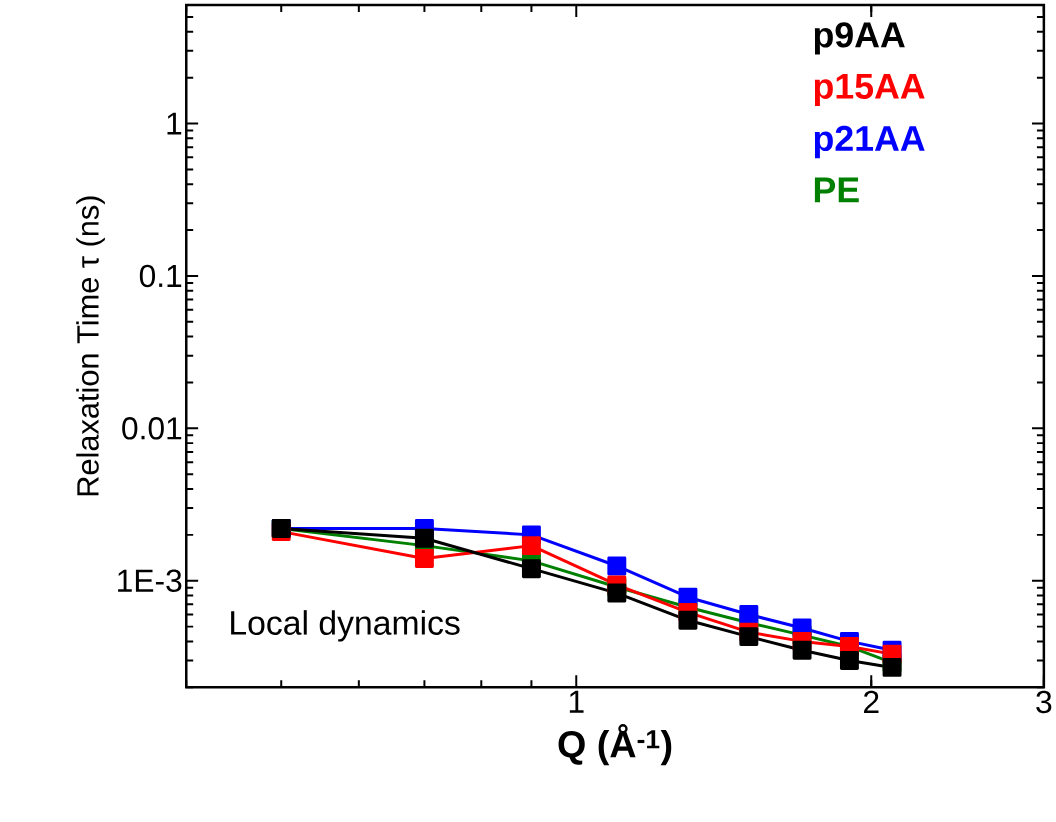 This screenshot has width=1056, height=822. Describe the element at coordinates (90, 346) in the screenshot. I see `y-axis-title: Relaxation Time τ (ns)` at that location.